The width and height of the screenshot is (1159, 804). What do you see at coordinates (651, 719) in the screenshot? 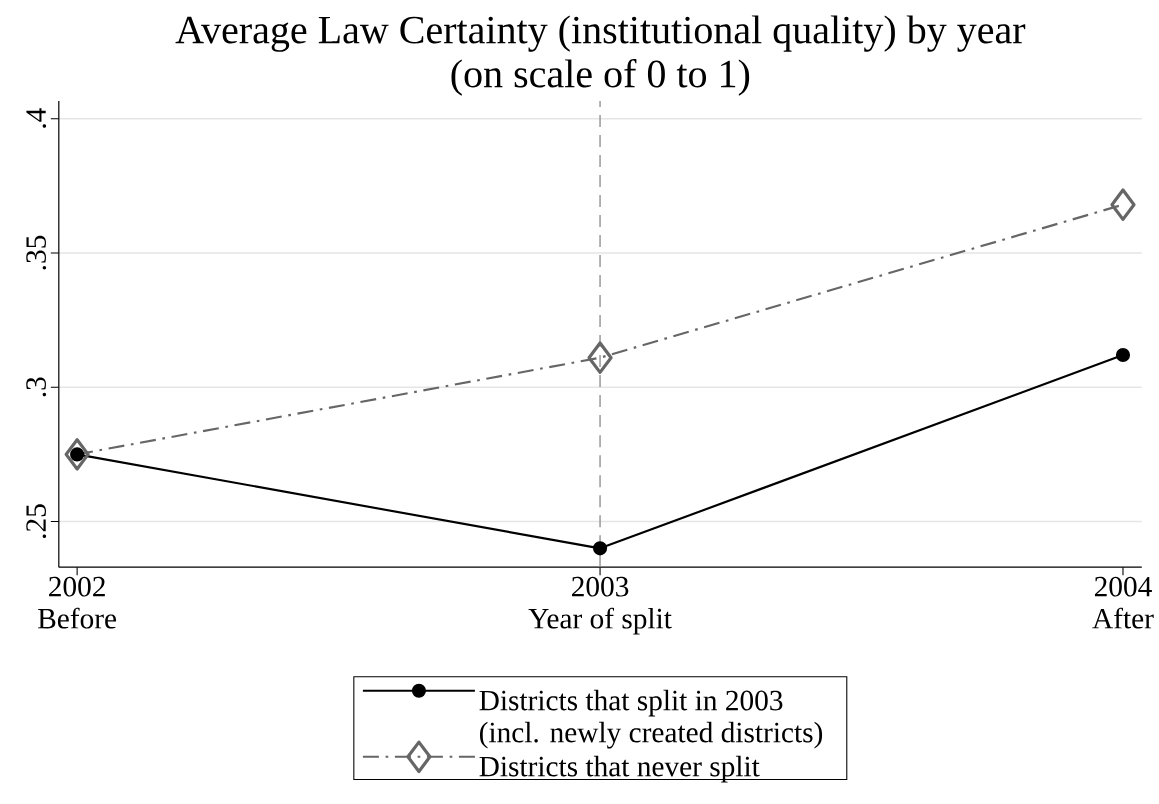
I see `legend-label: Districts that split in 2003 (incl. newly created districts)` at bounding box center [651, 719].